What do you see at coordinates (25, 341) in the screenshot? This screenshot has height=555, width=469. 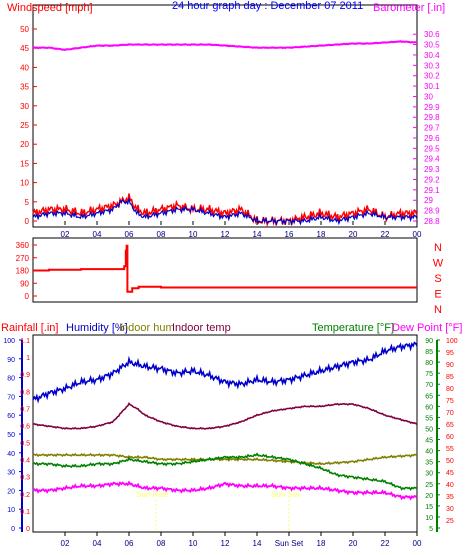 I see `rain-tick-label: 1.1` at bounding box center [25, 341].